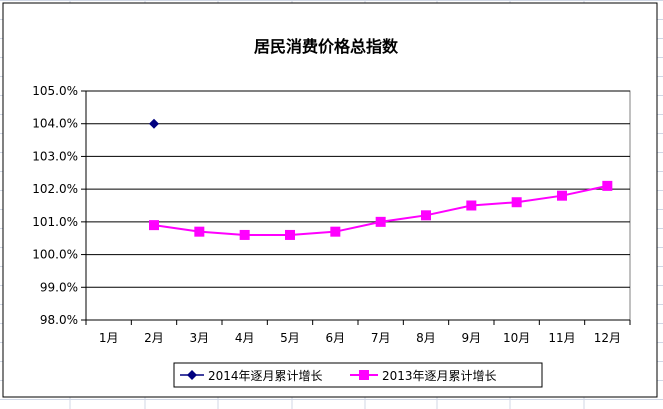 This screenshot has width=663, height=409. Describe the element at coordinates (55, 255) in the screenshot. I see `y-tick-label: 100.0%` at that location.